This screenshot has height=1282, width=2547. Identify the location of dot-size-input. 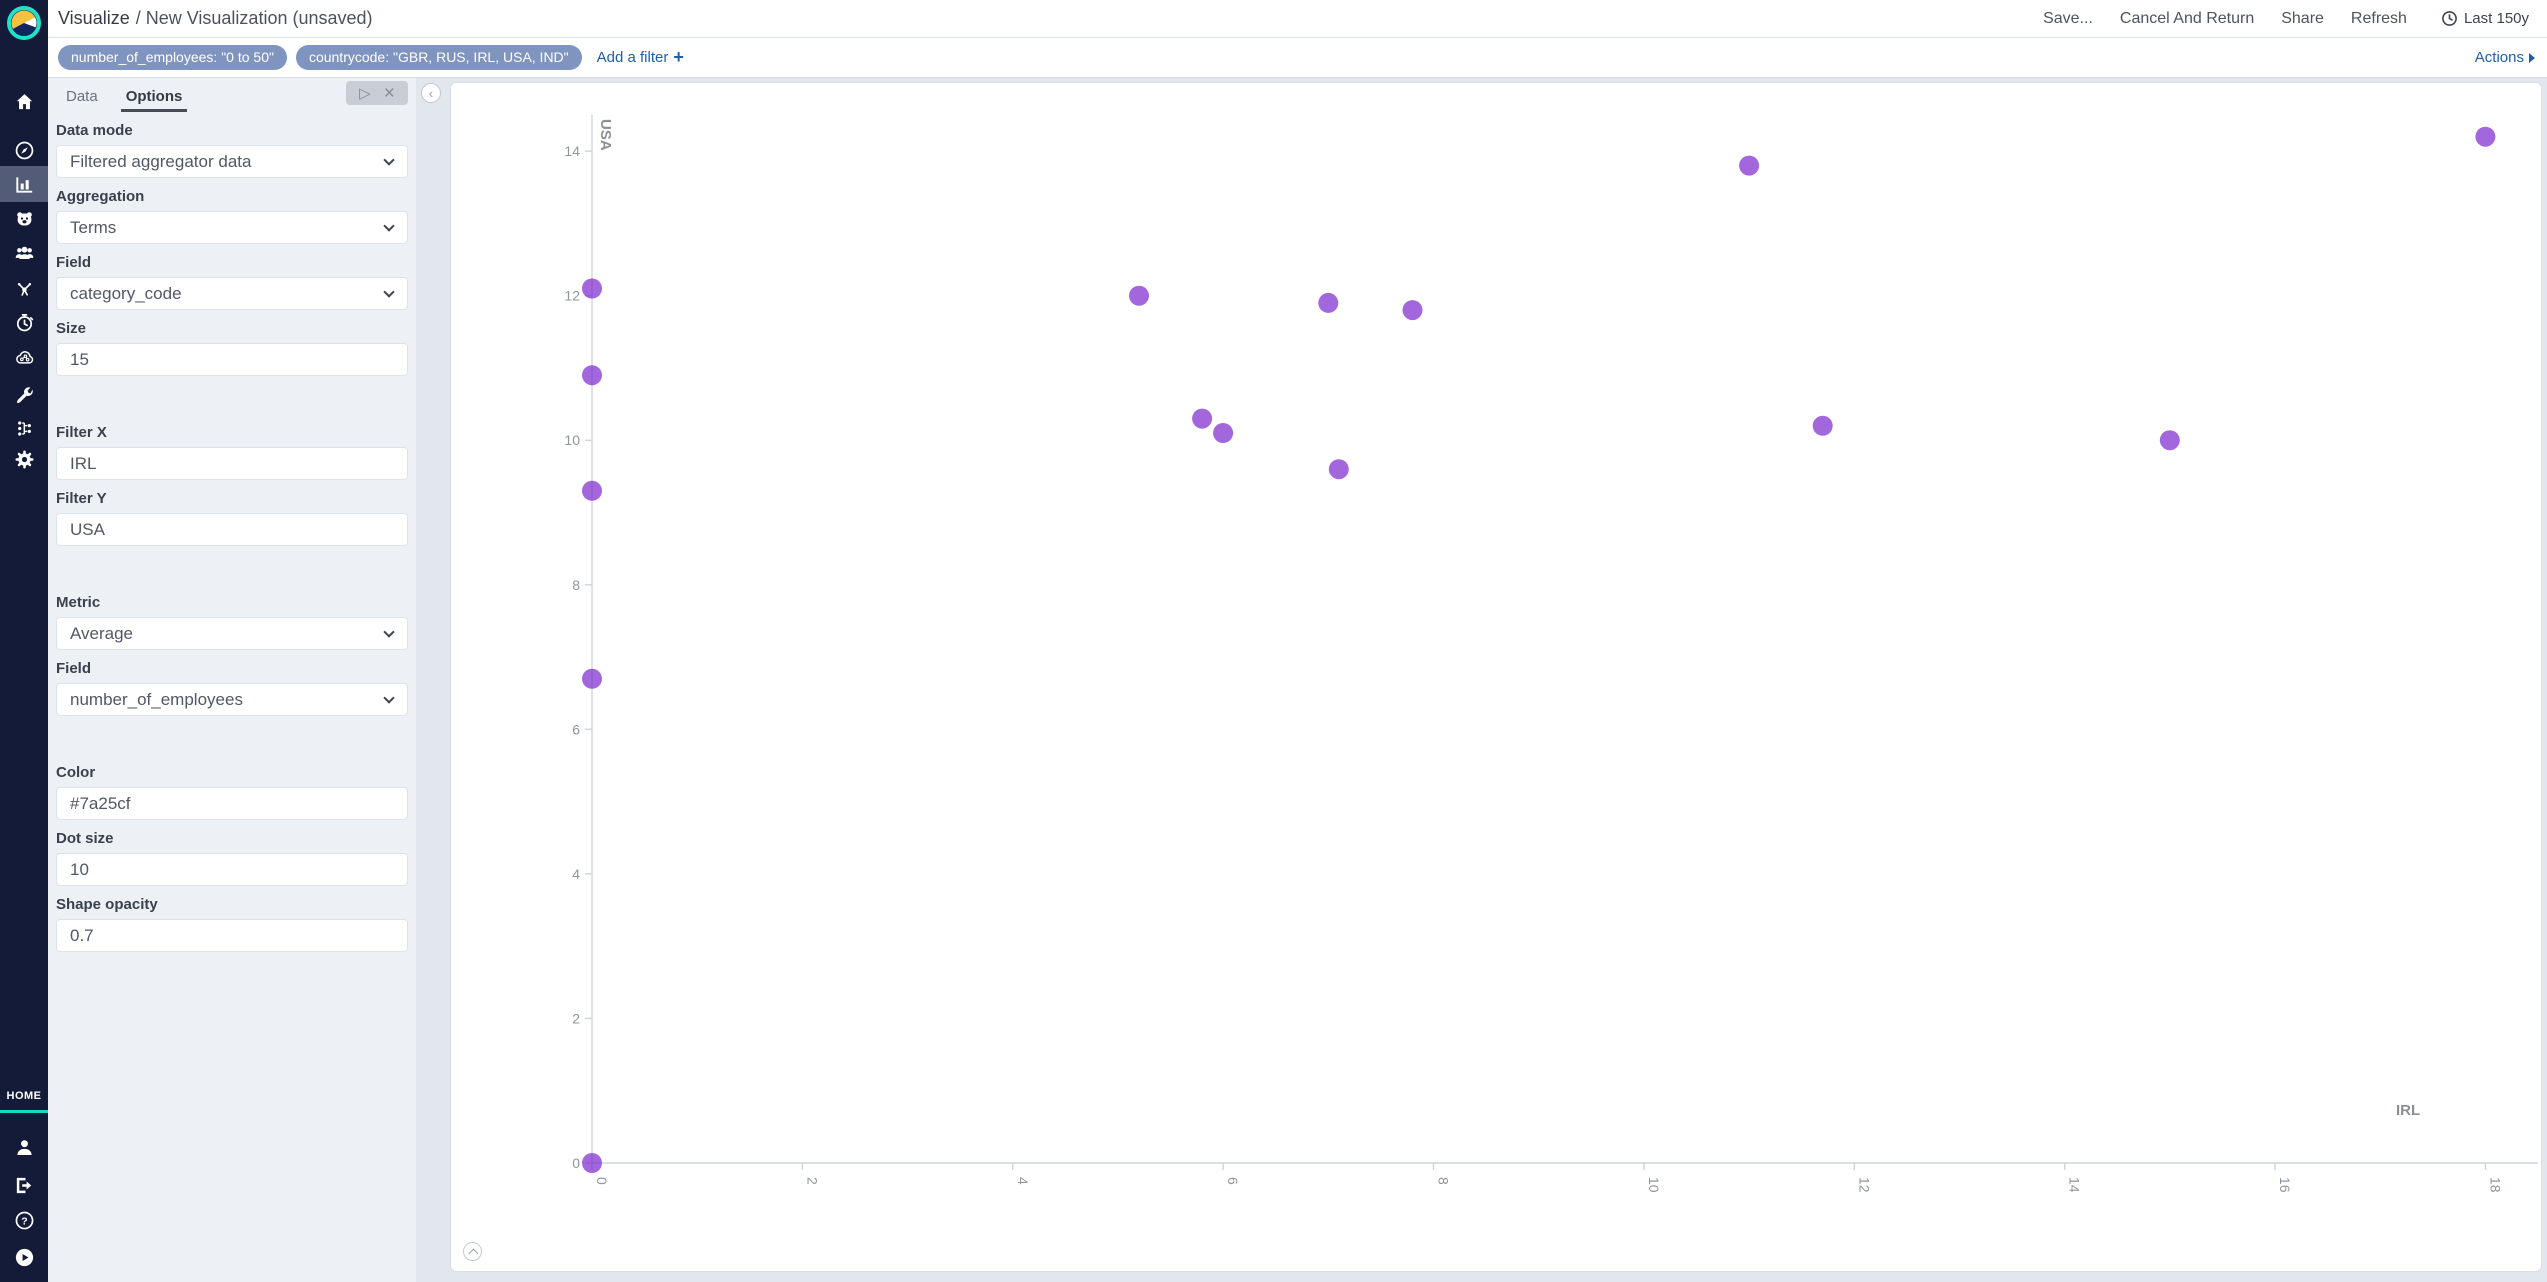
(232, 869).